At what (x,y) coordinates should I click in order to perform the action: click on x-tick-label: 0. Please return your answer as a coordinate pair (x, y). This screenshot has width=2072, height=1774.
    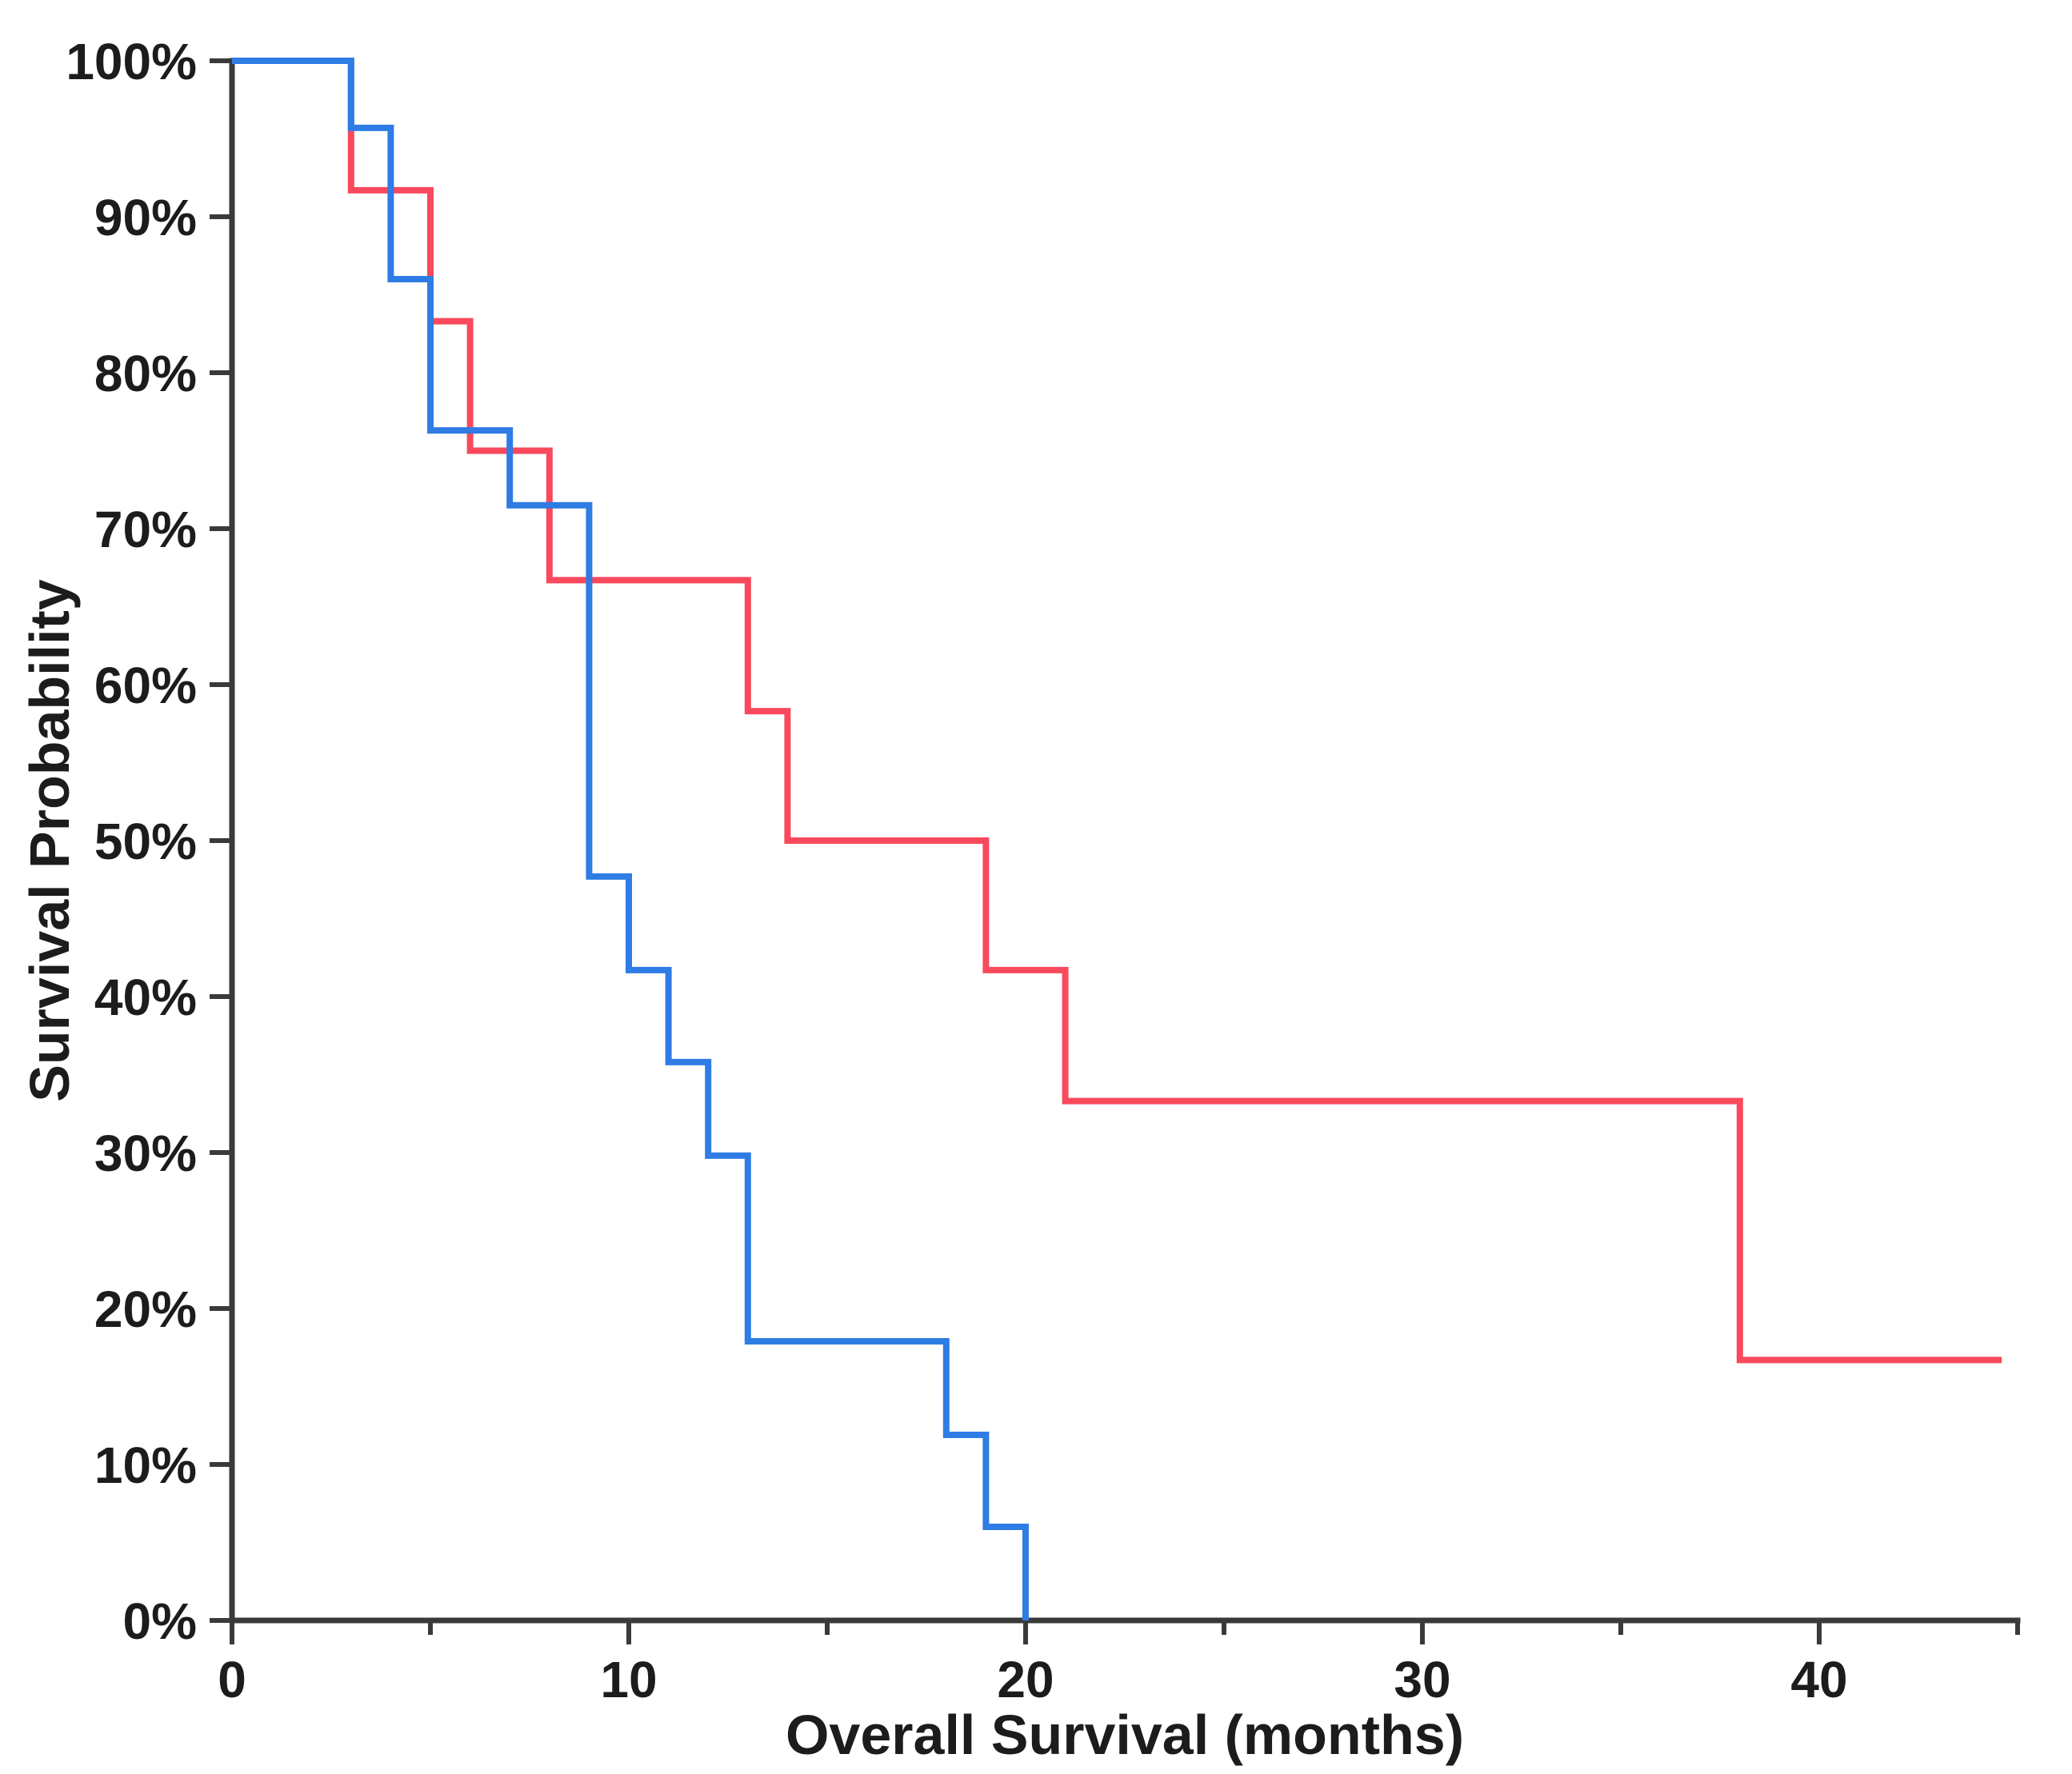
    Looking at the image, I should click on (232, 1679).